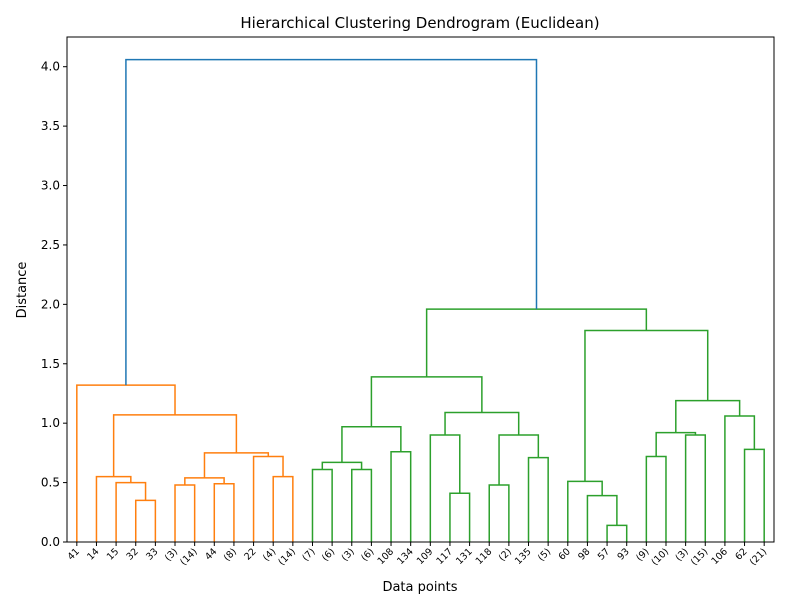 The width and height of the screenshot is (800, 600). Describe the element at coordinates (386, 556) in the screenshot. I see `leaf-label: 108` at that location.